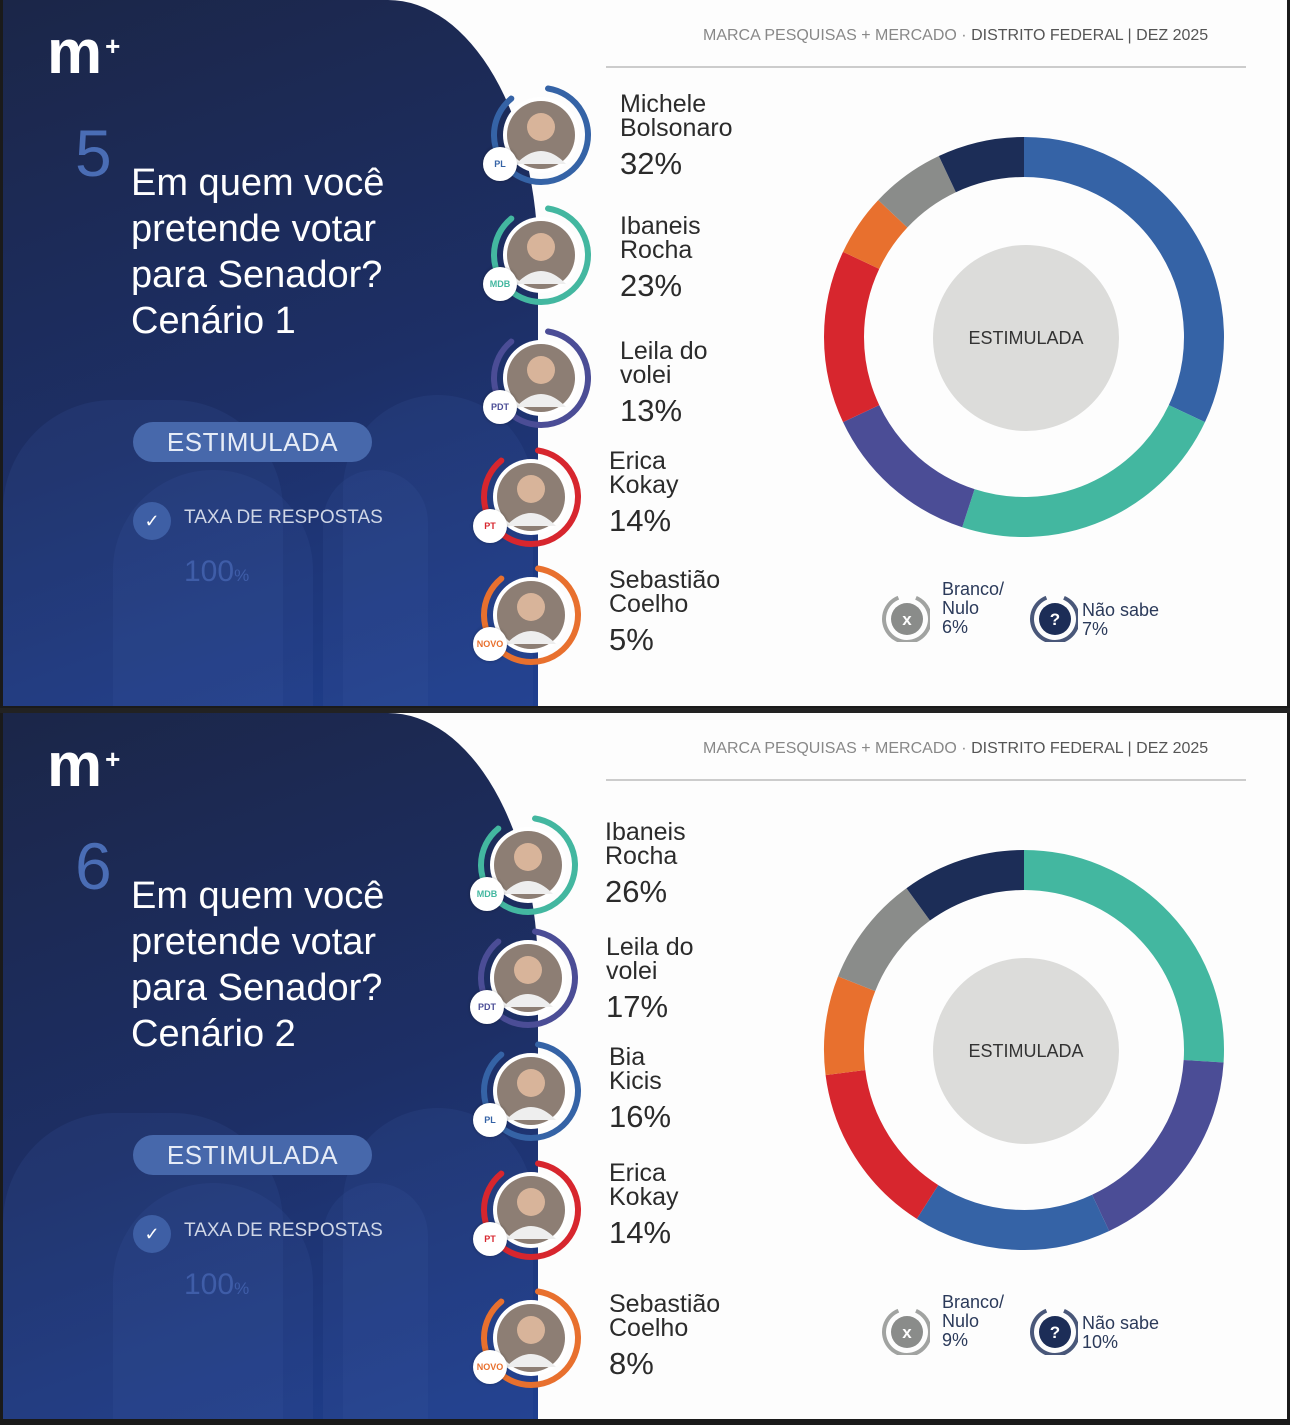  I want to click on candidate-percentage: 26%, so click(636, 891).